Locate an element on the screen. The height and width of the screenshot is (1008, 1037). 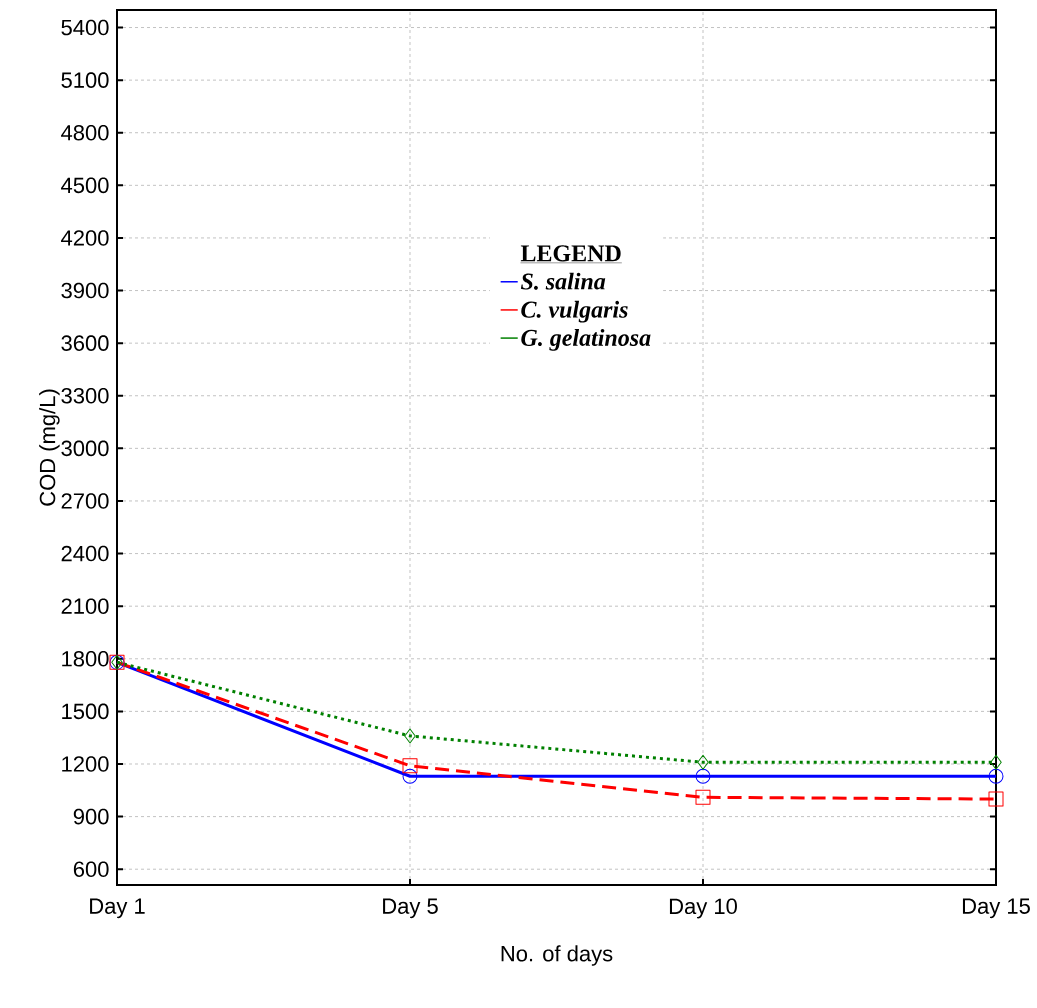
y-tick-label: 2700 is located at coordinates (85, 501).